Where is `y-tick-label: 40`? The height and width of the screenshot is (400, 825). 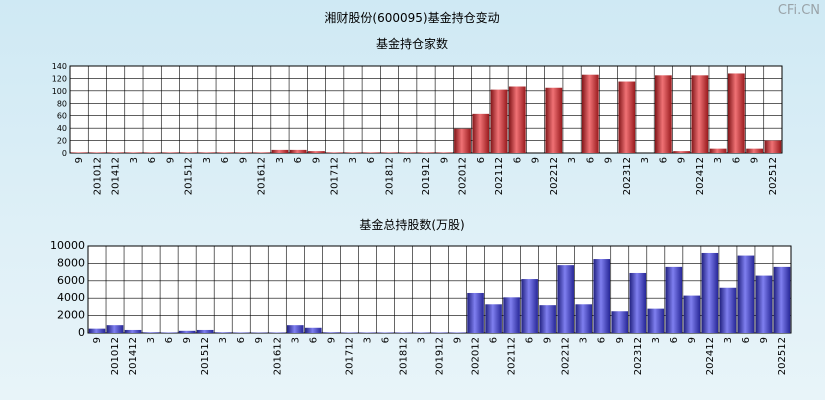 y-tick-label: 40 is located at coordinates (62, 128).